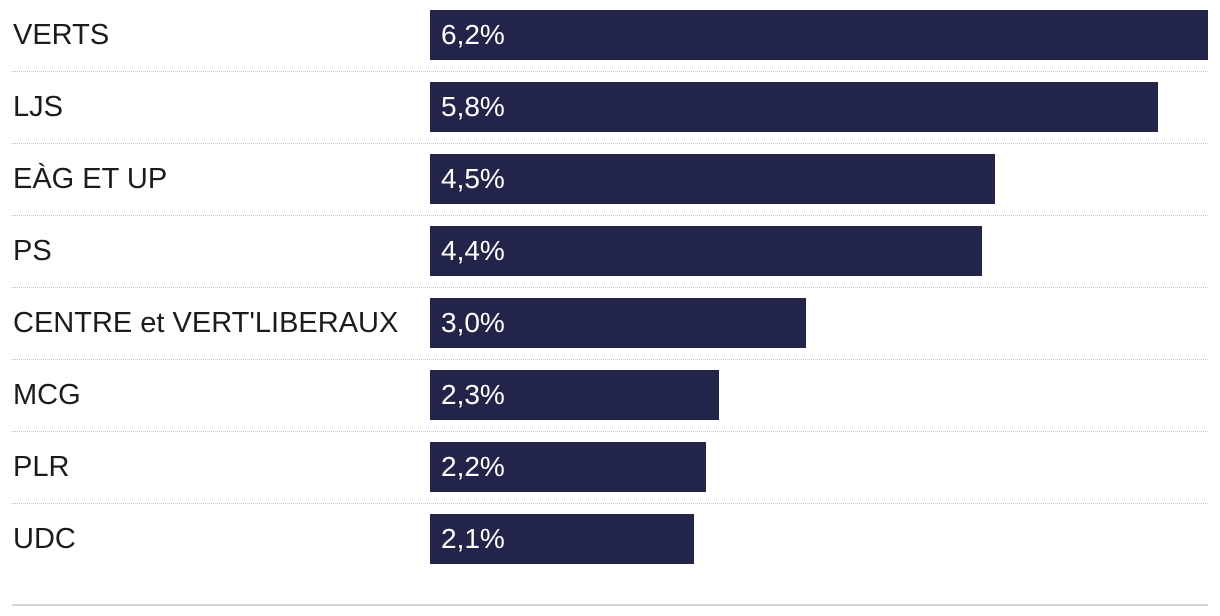 The image size is (1220, 616). Describe the element at coordinates (473, 34) in the screenshot. I see `value-label: 6,2%` at that location.